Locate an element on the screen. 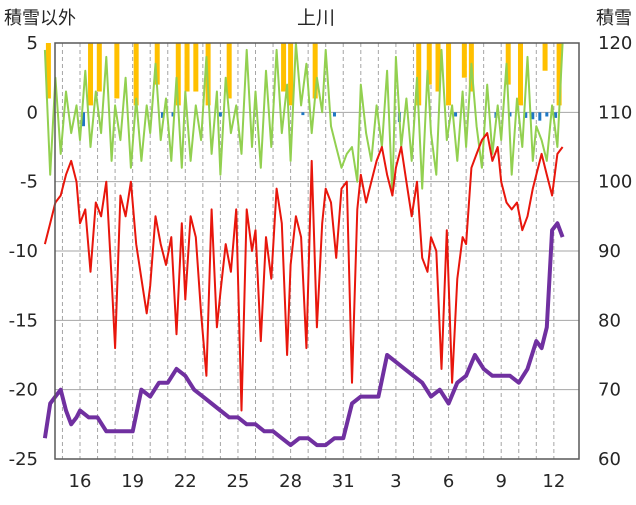 This screenshot has height=505, width=636. x-tick-label: 12 is located at coordinates (553, 481).